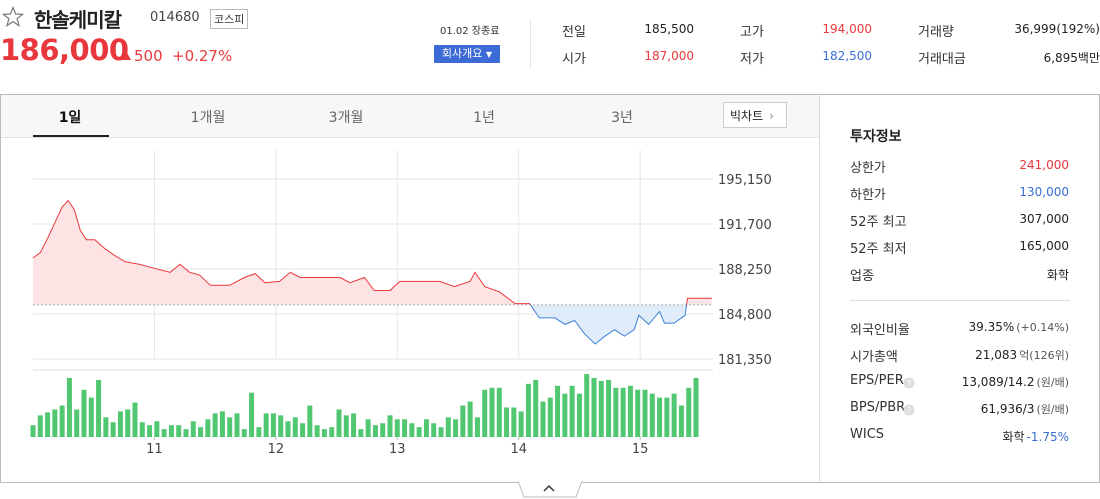  I want to click on side-divider, so click(819, 288).